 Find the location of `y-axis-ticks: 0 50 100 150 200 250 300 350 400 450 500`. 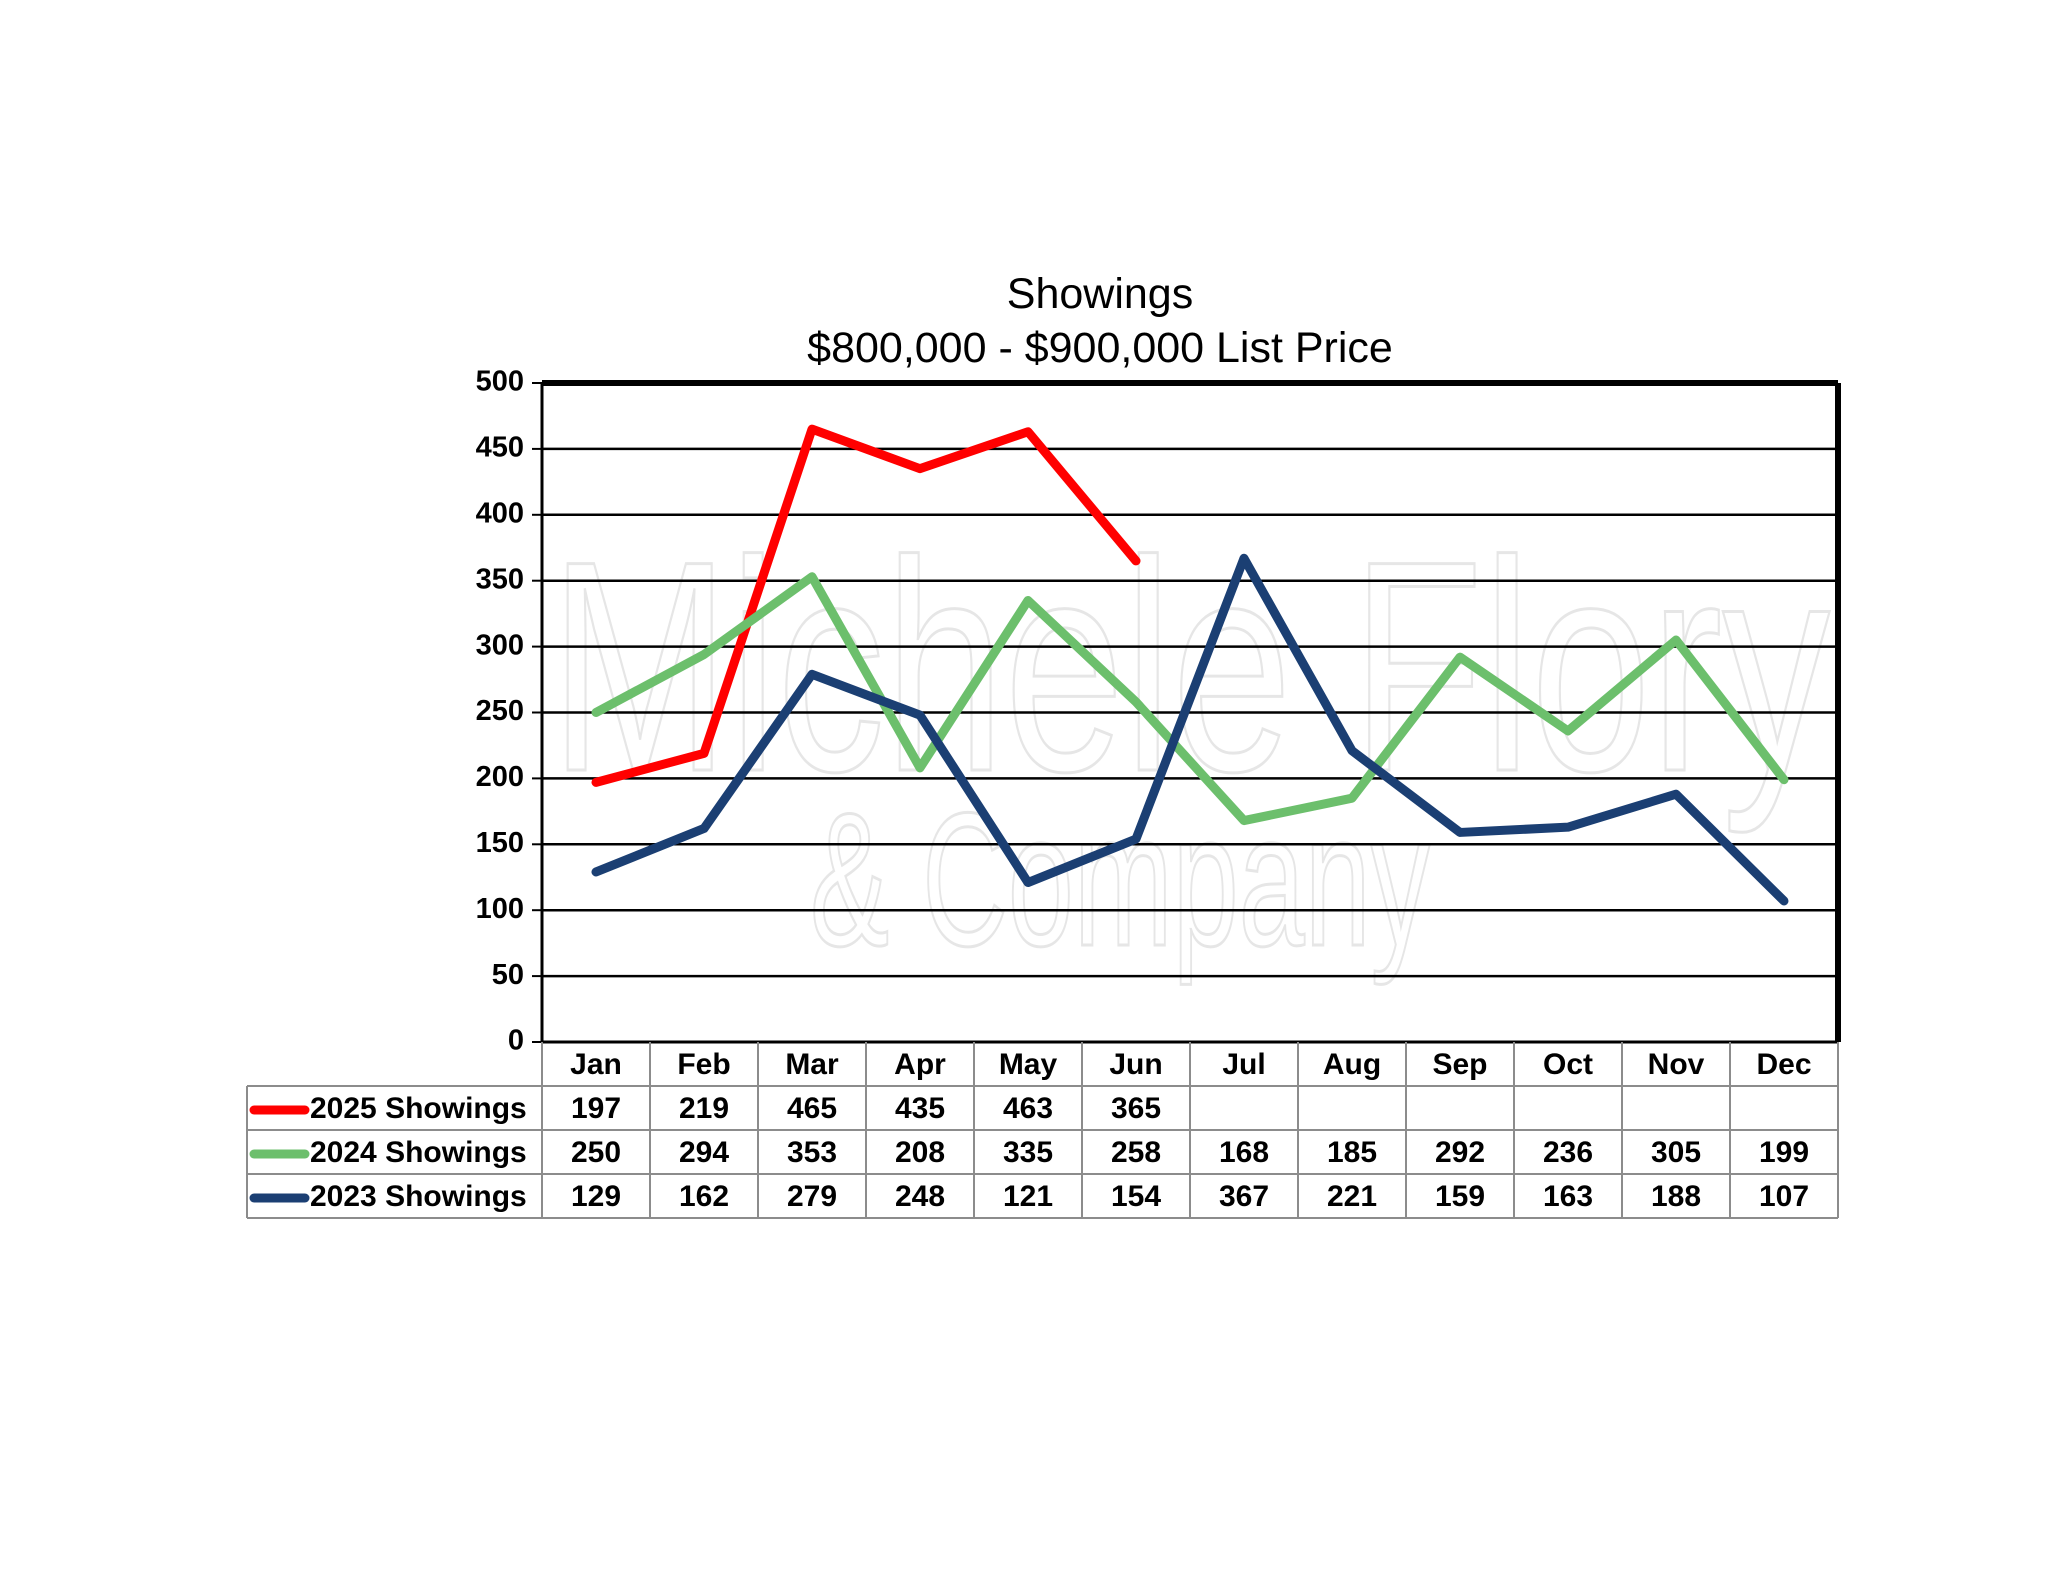

y-axis-ticks: 0 50 100 150 200 250 300 350 400 450 500 is located at coordinates (509, 711).